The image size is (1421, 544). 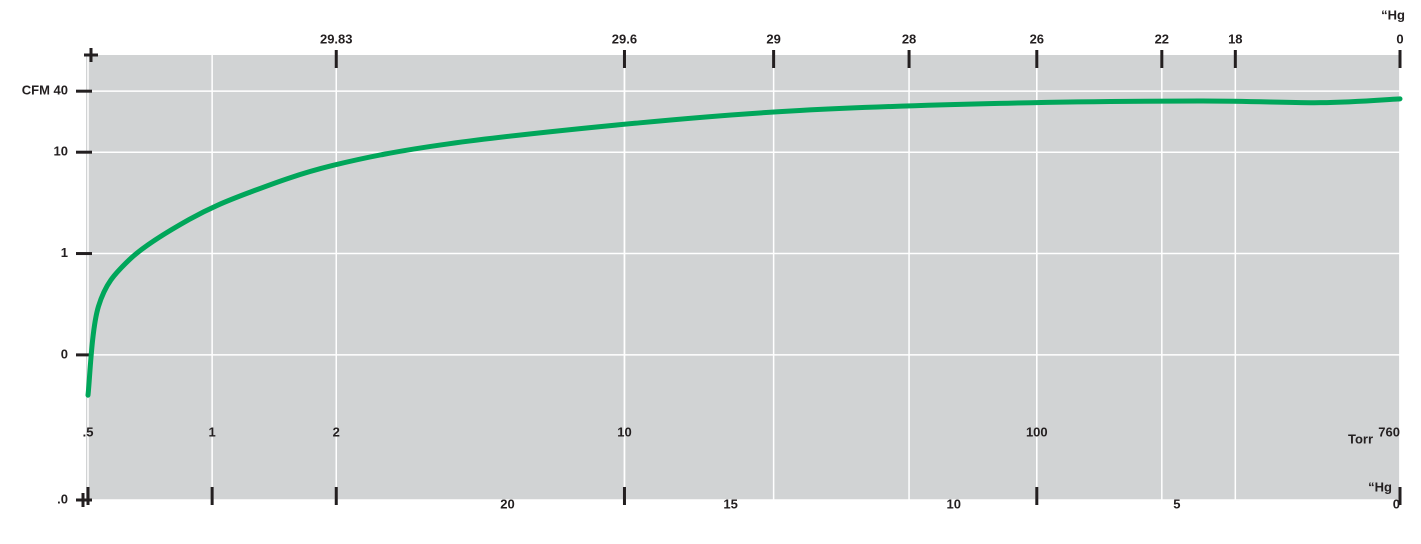 What do you see at coordinates (507, 503) in the screenshot?
I see `x3-tick-label: 20` at bounding box center [507, 503].